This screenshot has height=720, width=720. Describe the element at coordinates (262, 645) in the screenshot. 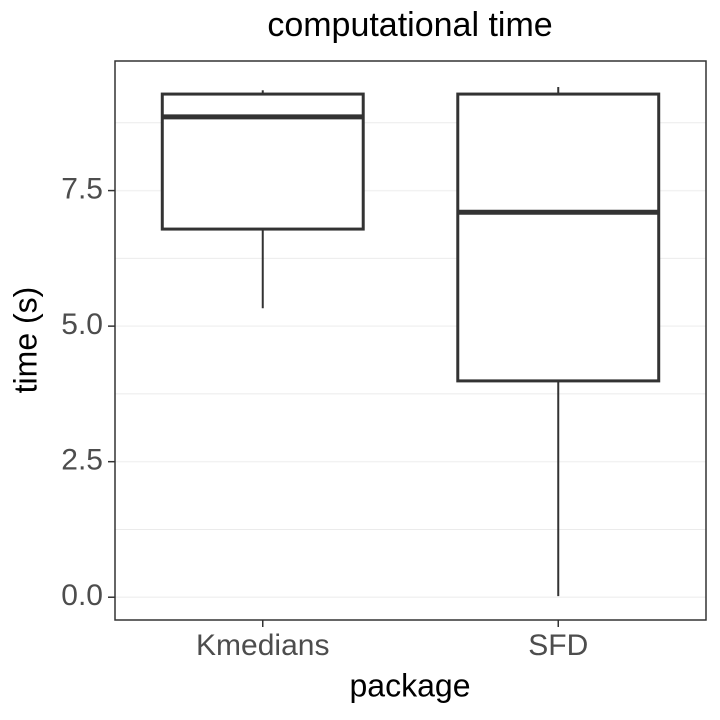

I see `x-tick-label: Kmedians` at that location.